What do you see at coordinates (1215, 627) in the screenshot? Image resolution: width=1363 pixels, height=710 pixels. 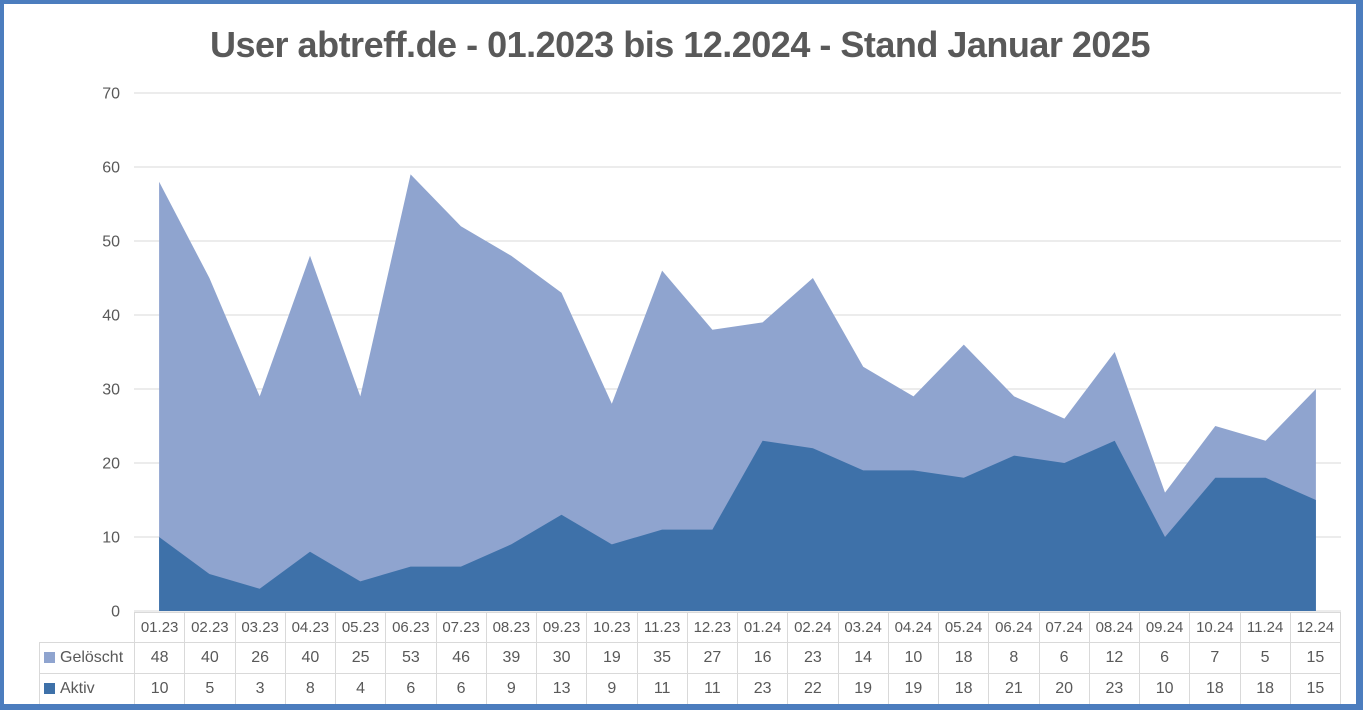 I see `month-label: 10.24` at bounding box center [1215, 627].